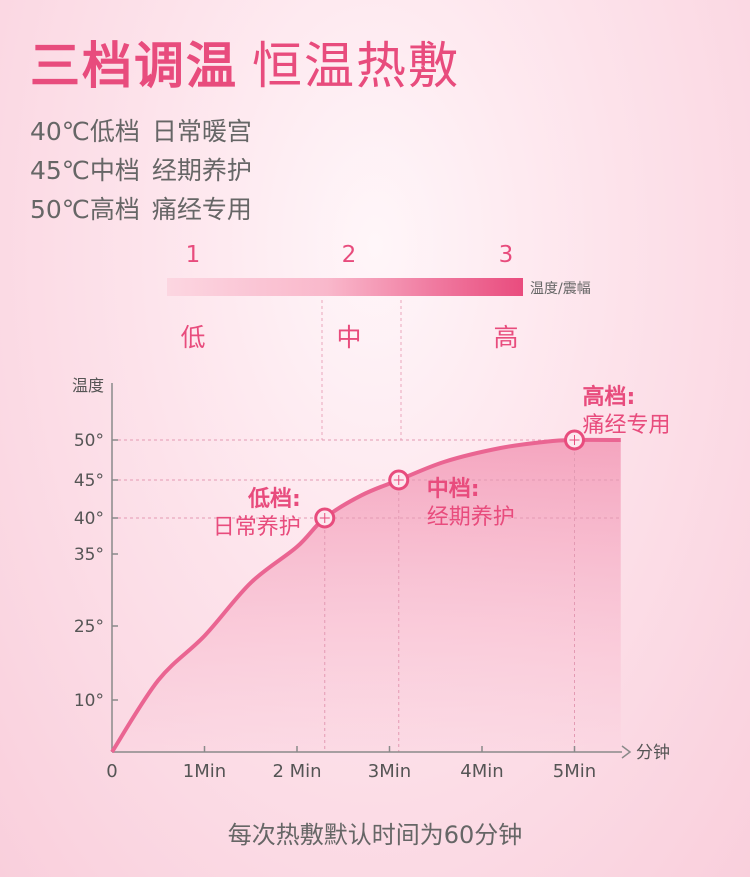 The image size is (750, 877). Describe the element at coordinates (245, 66) in the screenshot. I see `page-title: 三档调温 恒温热敷` at that location.